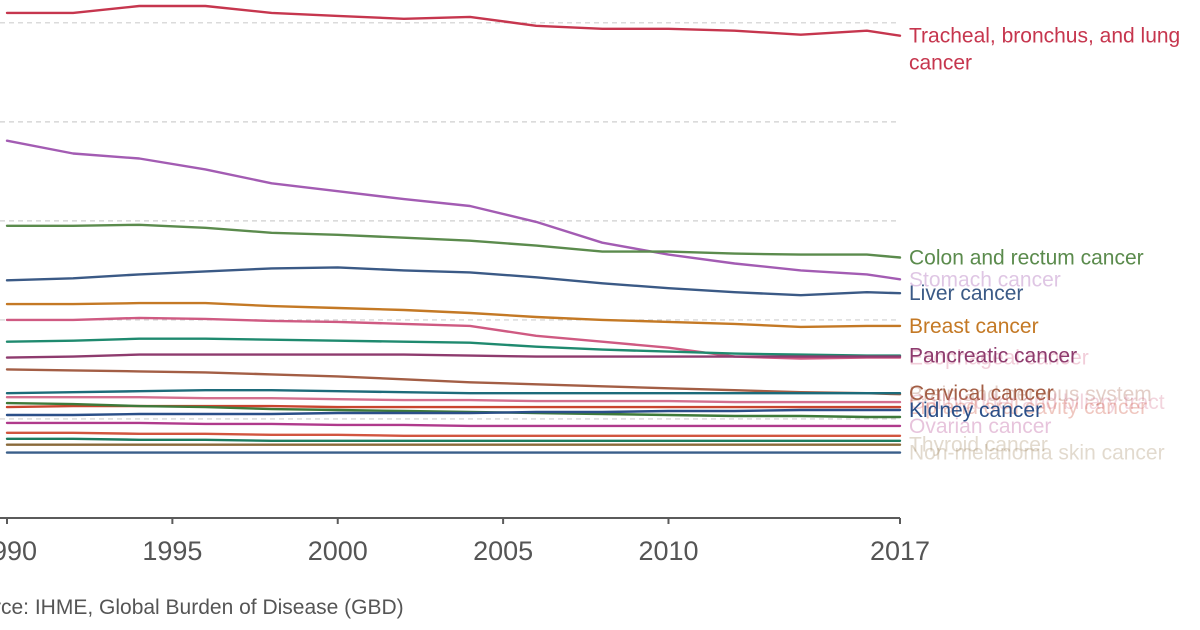 The width and height of the screenshot is (1200, 630). Describe the element at coordinates (668, 551) in the screenshot. I see `x-tick-label: 2010` at that location.